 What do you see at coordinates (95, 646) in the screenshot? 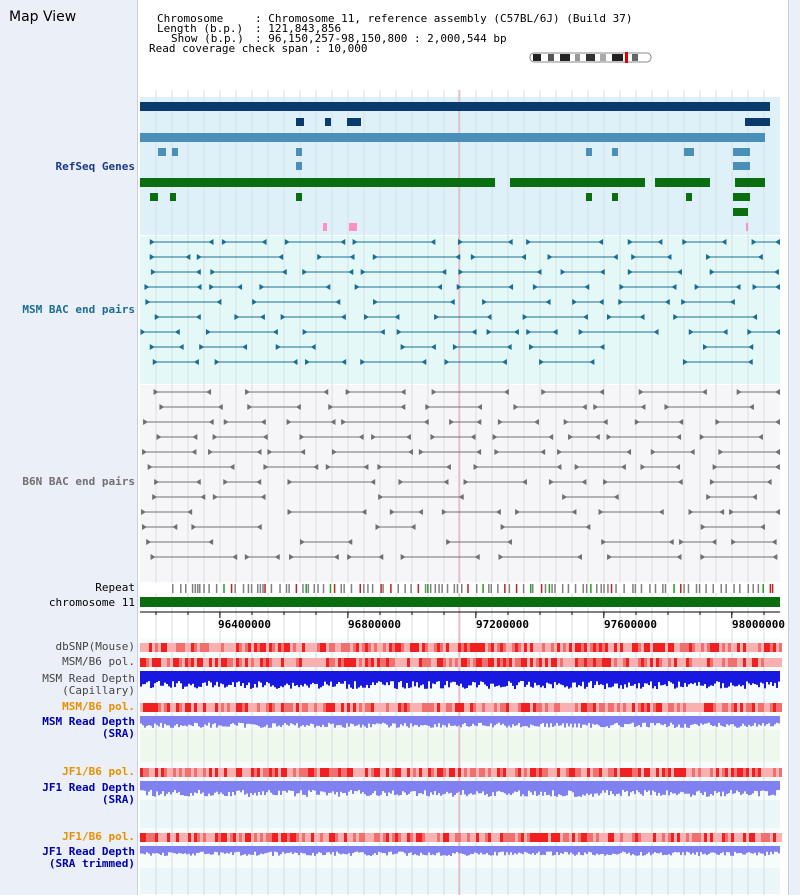
I see `track-label-dbsnp: dbSNP(Mouse)` at bounding box center [95, 646].